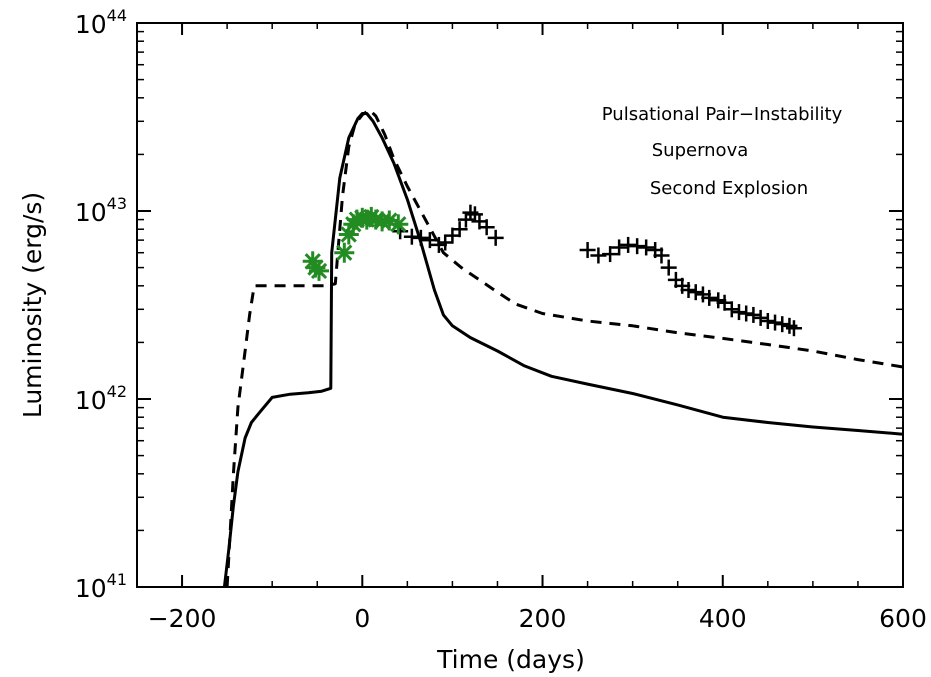 Image resolution: width=931 pixels, height=677 pixels. I want to click on y-tick-label: 1044, so click(101, 22).